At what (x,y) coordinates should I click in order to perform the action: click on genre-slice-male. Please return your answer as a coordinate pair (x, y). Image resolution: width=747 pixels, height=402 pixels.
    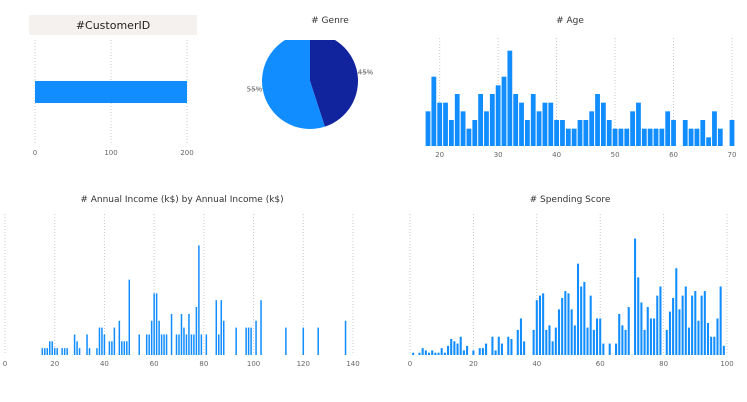
    Looking at the image, I should click on (293, 84).